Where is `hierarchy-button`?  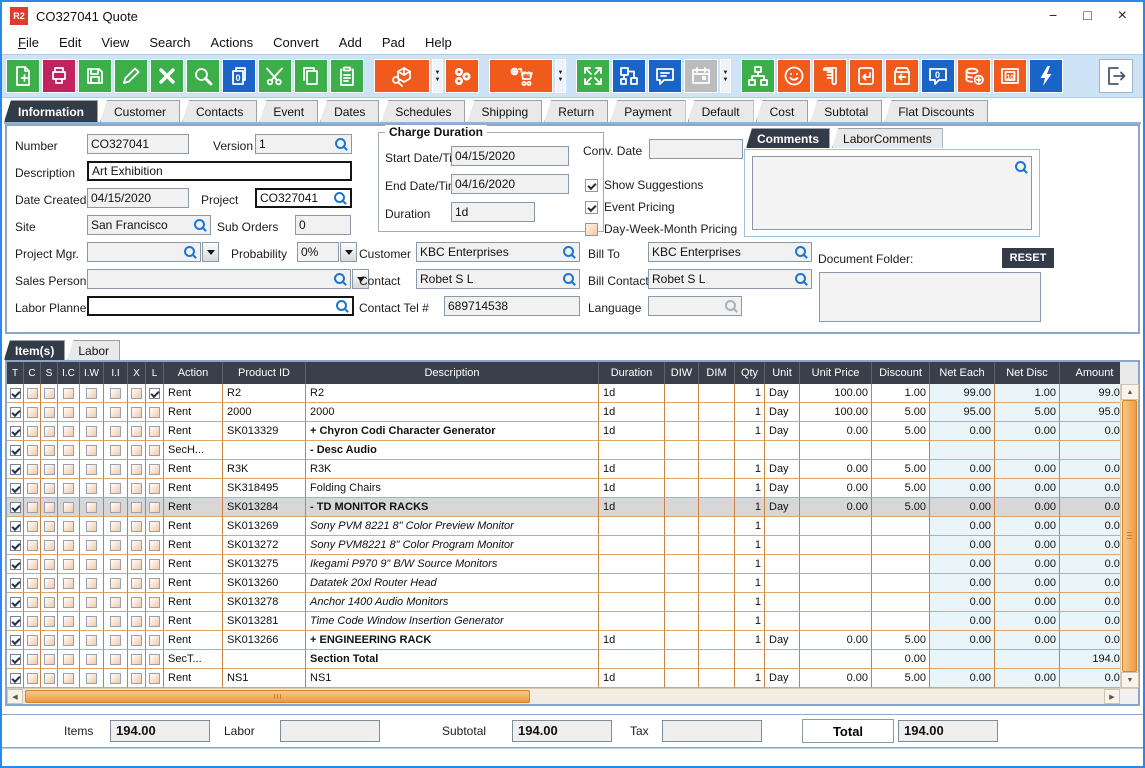 hierarchy-button is located at coordinates (758, 76).